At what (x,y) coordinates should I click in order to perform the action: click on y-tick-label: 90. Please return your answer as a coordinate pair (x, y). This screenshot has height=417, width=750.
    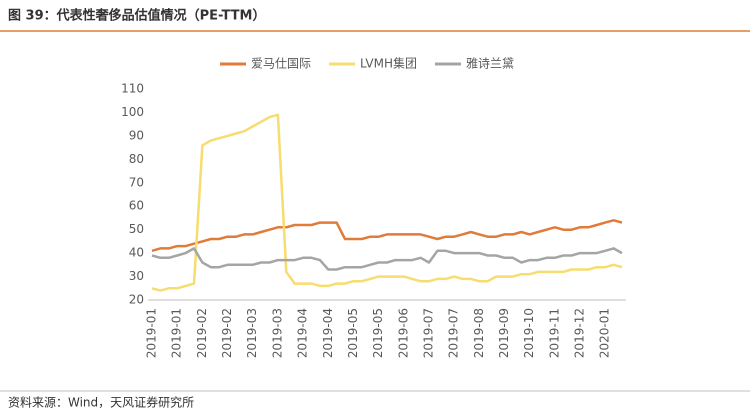
    Looking at the image, I should click on (136, 135).